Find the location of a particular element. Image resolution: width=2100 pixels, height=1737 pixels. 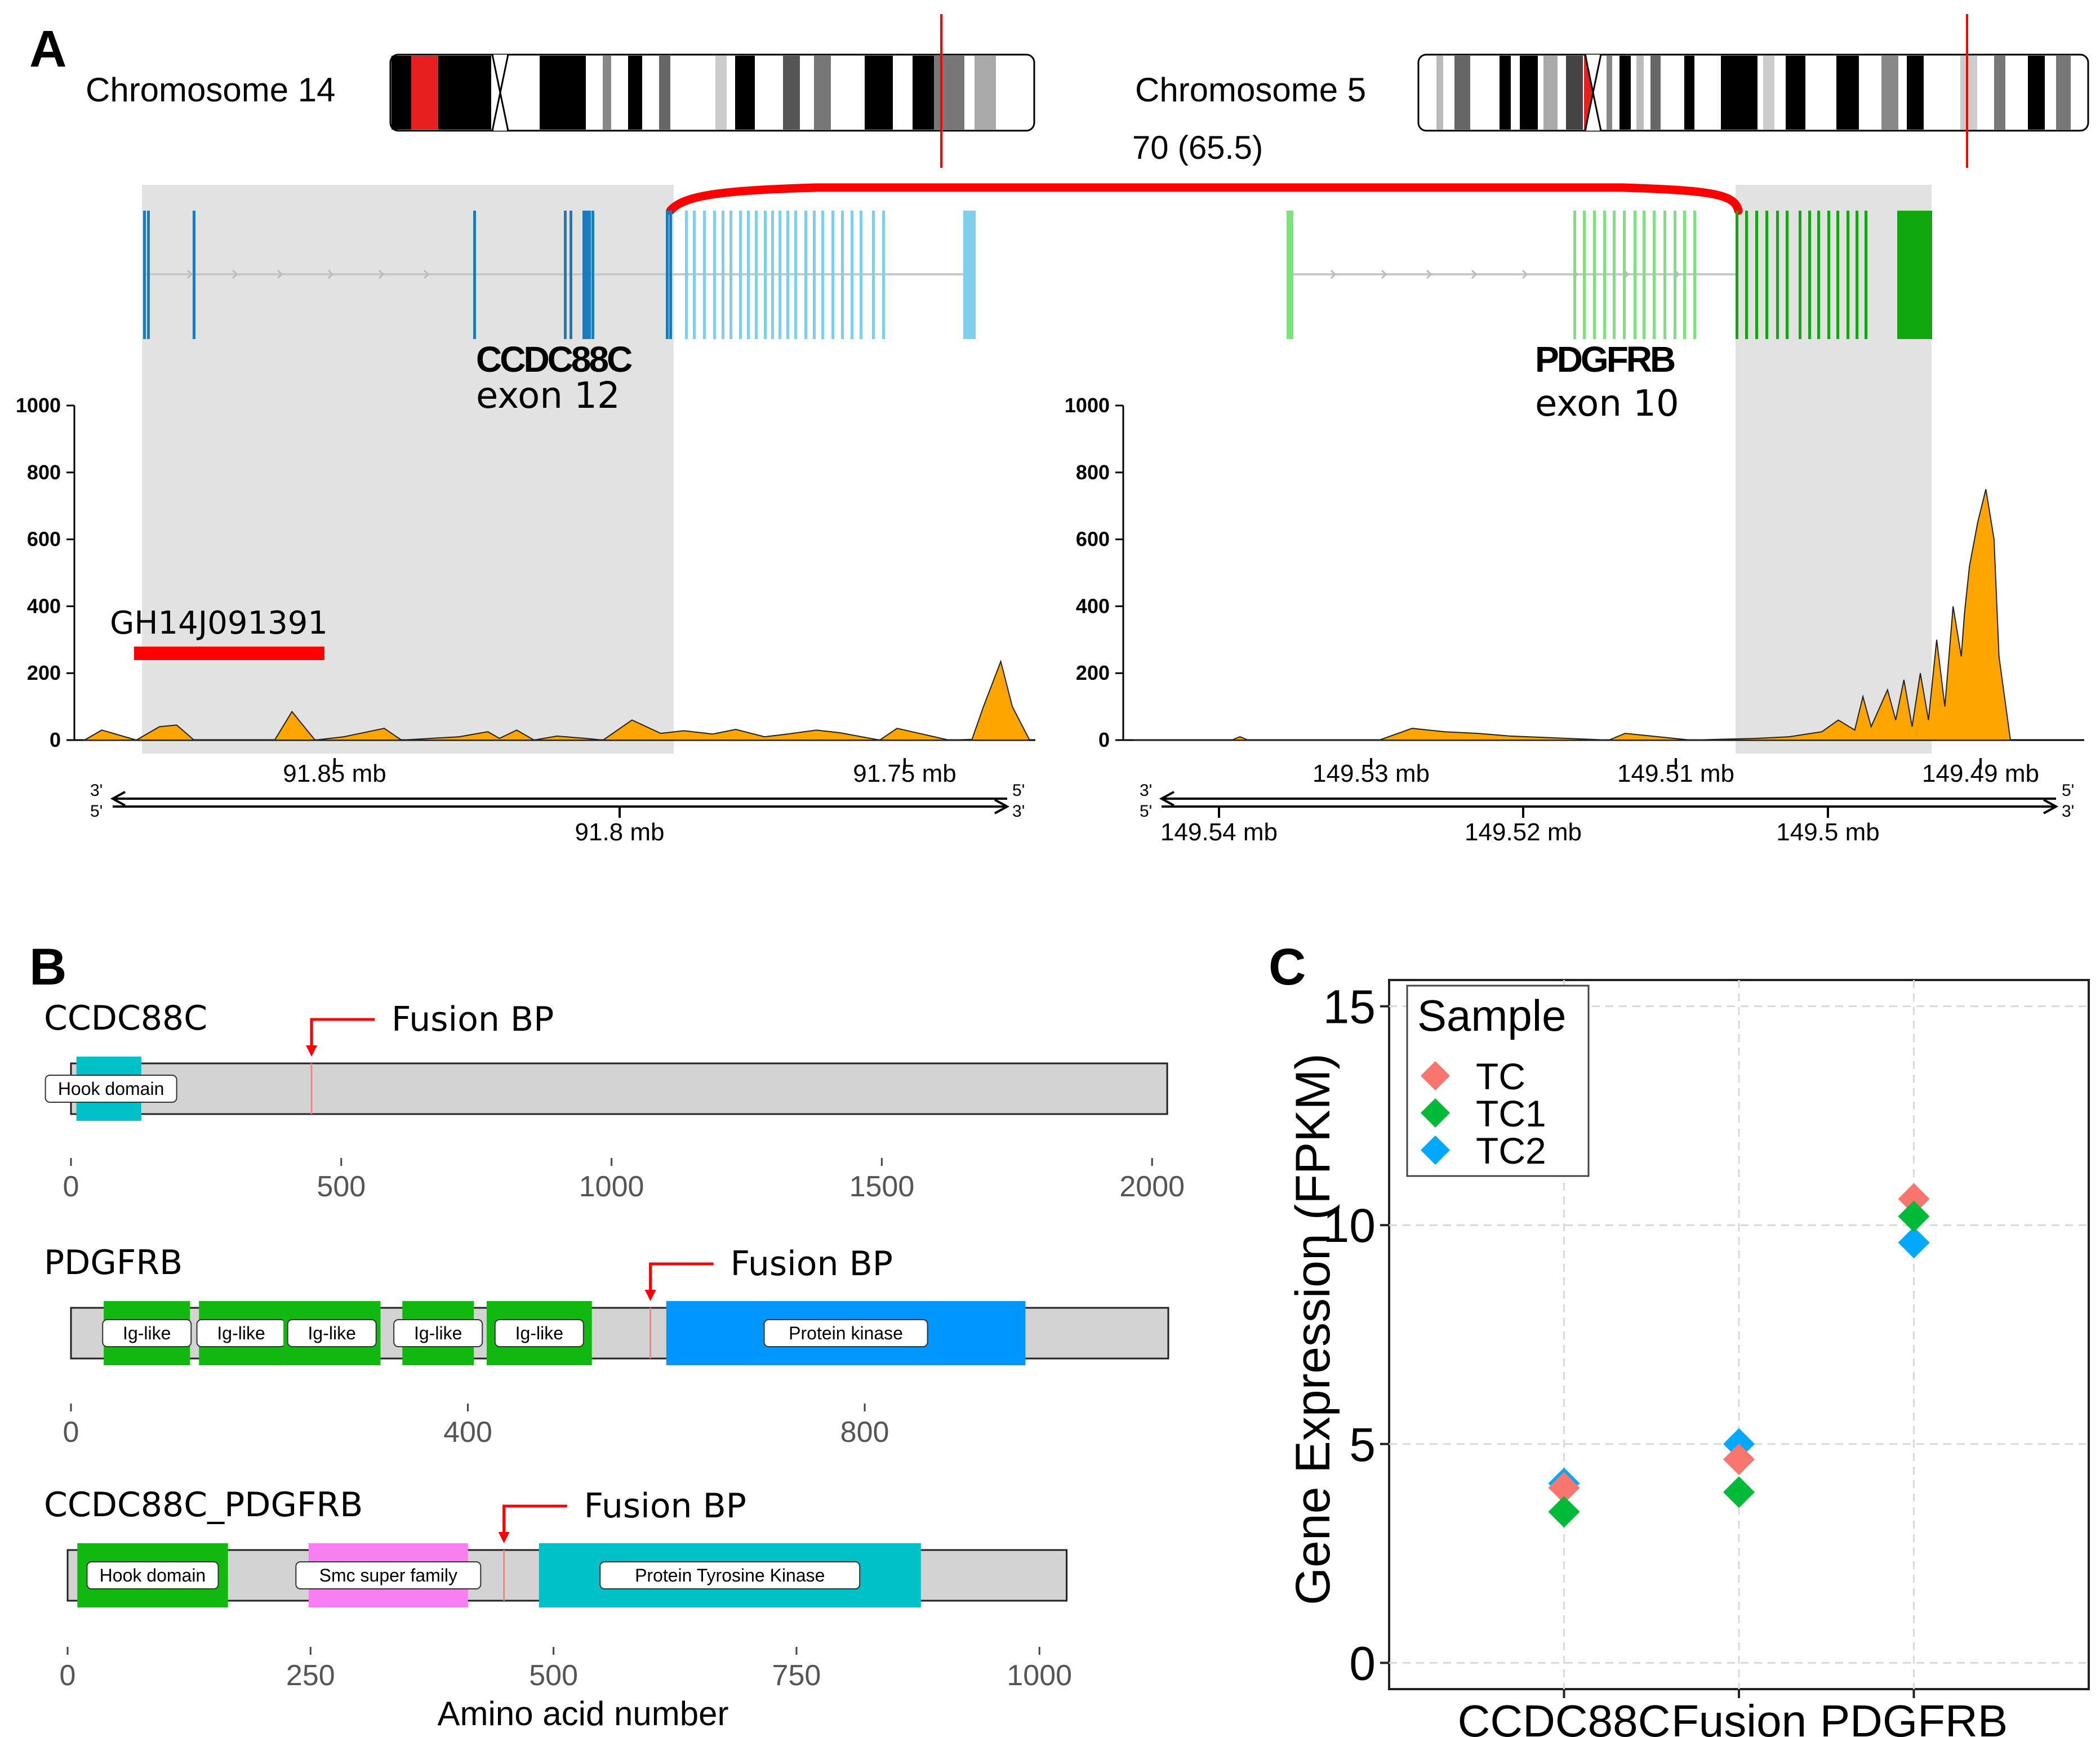

left-strand-5prime-bottom: 5' is located at coordinates (97, 811).